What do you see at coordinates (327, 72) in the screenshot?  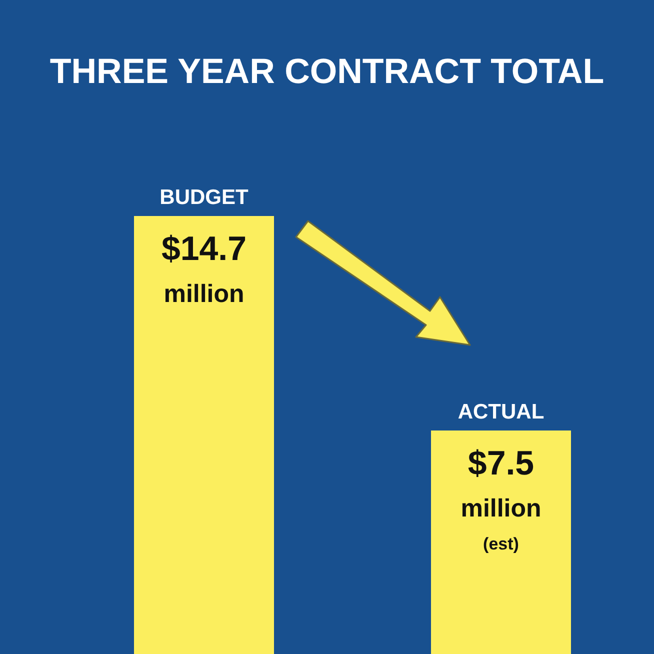 I see `chart-title: THREE YEAR CONTRACT TOTAL` at bounding box center [327, 72].